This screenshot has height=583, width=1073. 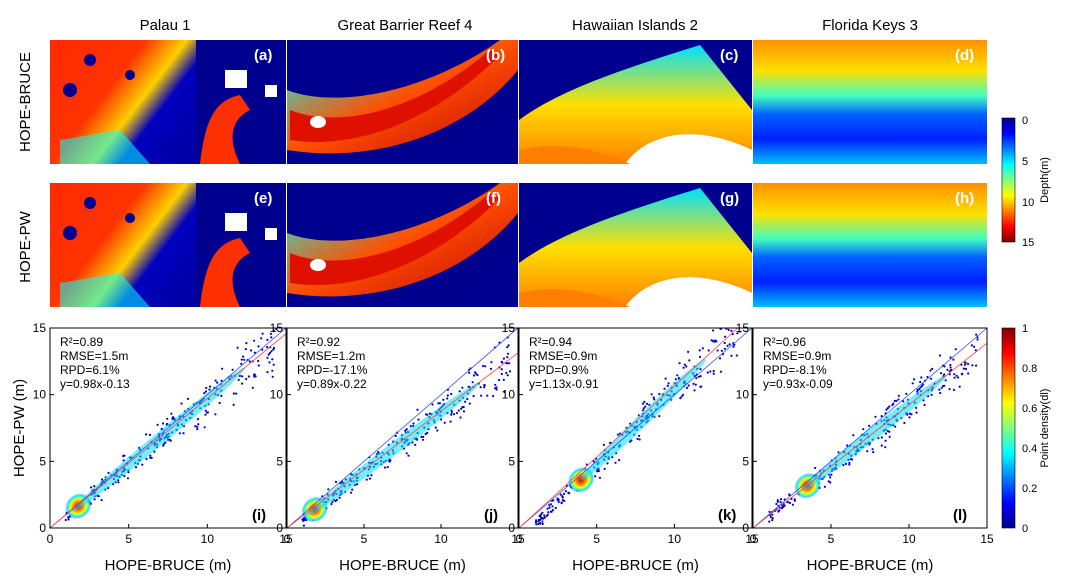 What do you see at coordinates (332, 370) in the screenshot?
I see `stats-line: RPD=-17.1%` at bounding box center [332, 370].